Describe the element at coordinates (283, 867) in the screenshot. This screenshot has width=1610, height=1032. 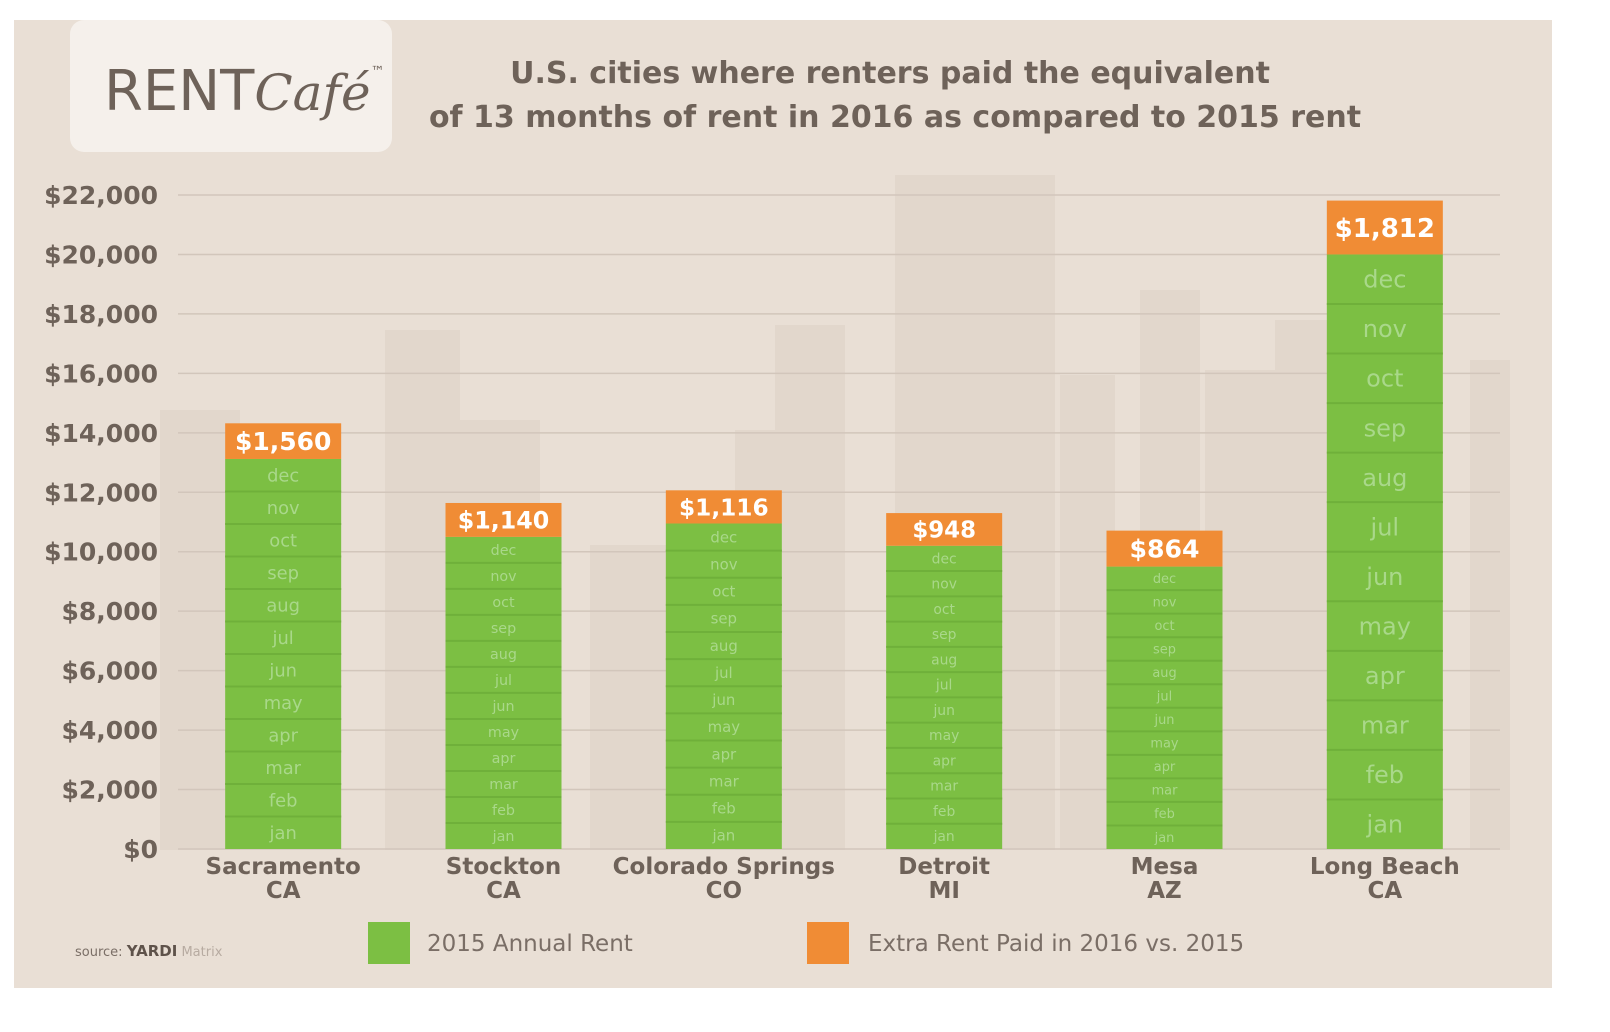
I see `category-label: Sacramento` at that location.